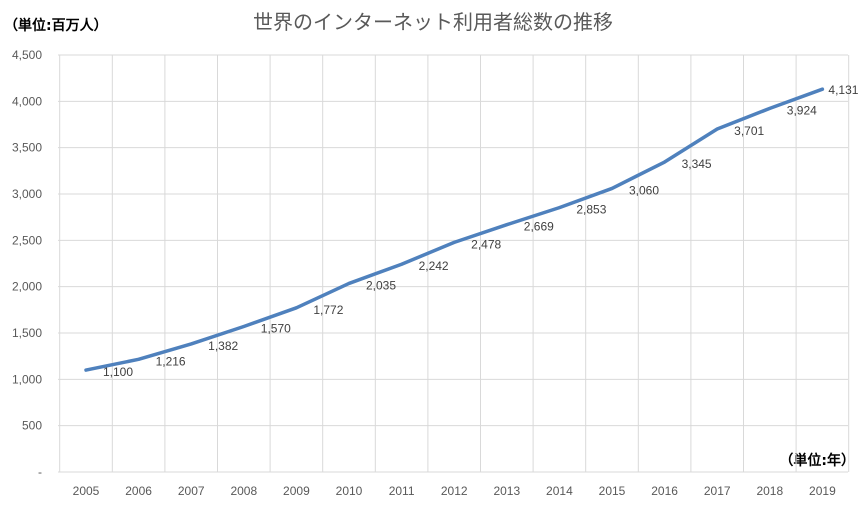 The height and width of the screenshot is (507, 866). What do you see at coordinates (506, 491) in the screenshot?
I see `x-tick-label: 2013` at bounding box center [506, 491].